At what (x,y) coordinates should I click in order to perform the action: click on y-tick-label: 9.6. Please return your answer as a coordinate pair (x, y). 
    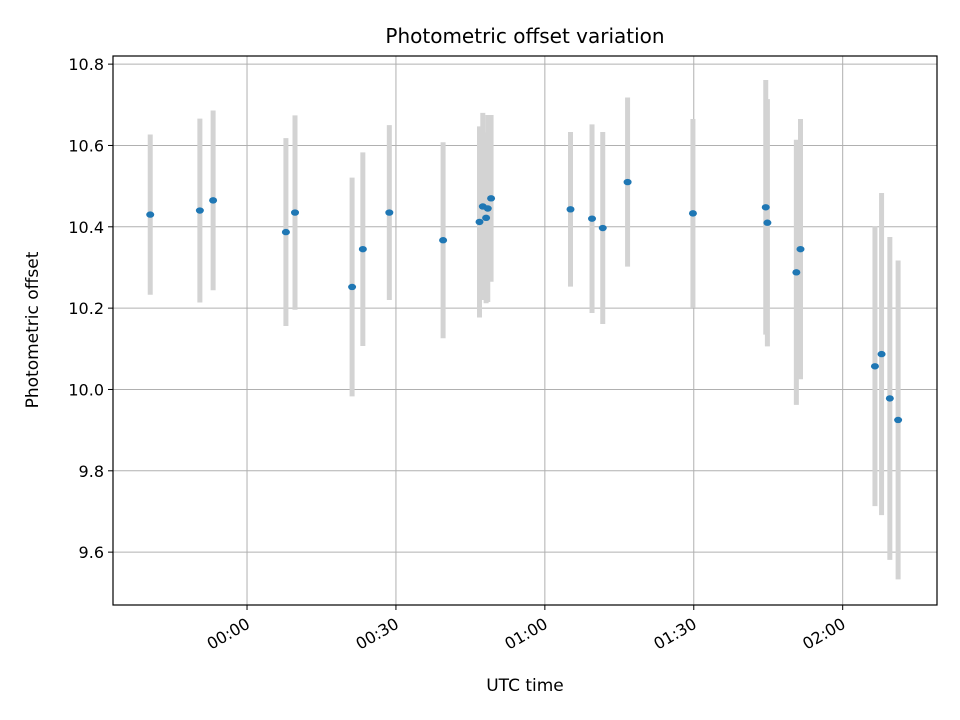
    Looking at the image, I should click on (91, 552).